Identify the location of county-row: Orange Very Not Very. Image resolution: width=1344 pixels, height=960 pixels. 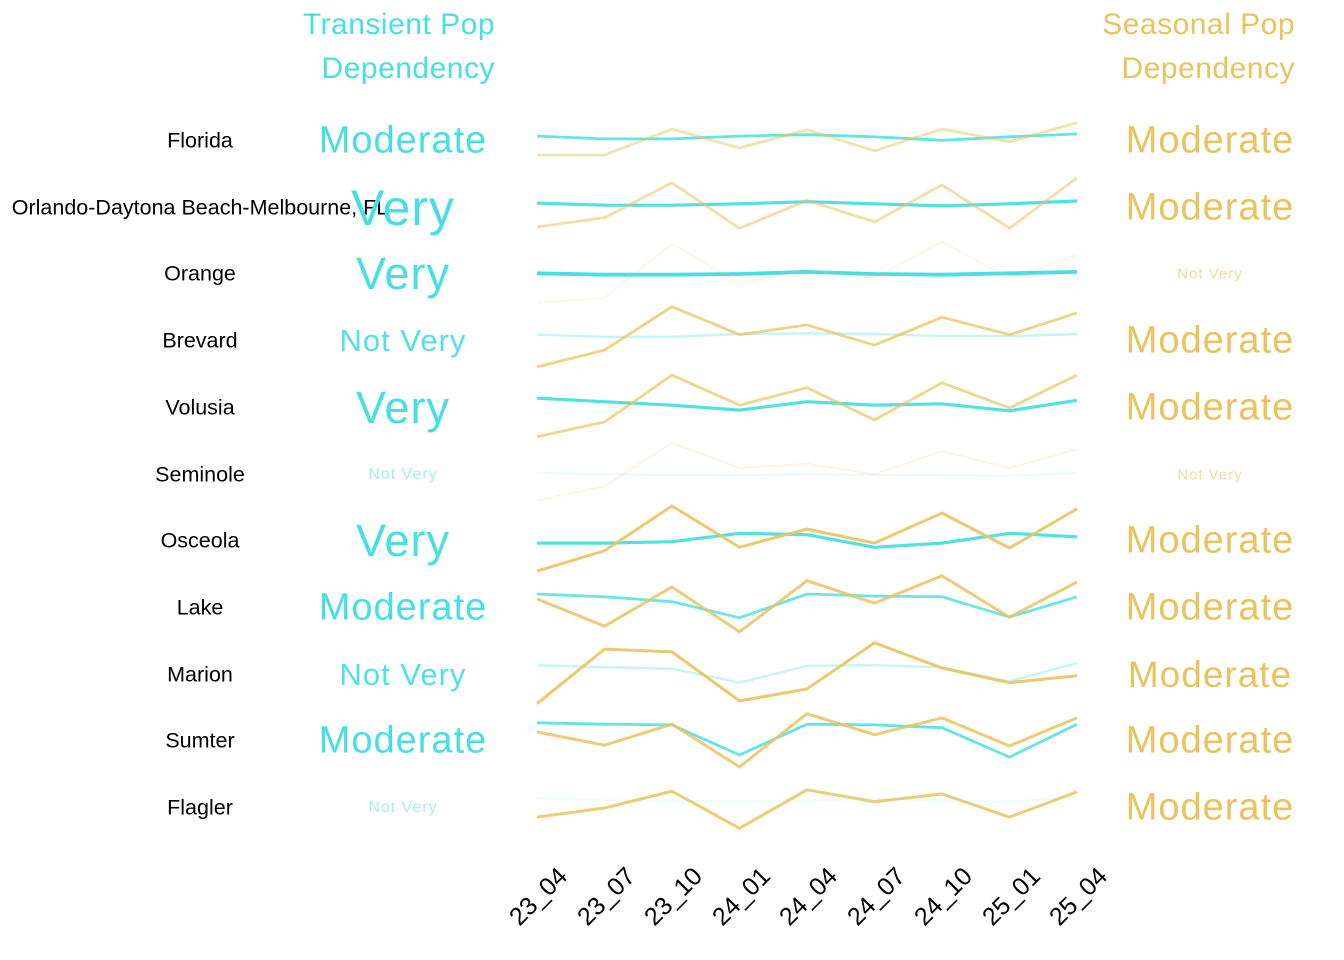
(672, 274).